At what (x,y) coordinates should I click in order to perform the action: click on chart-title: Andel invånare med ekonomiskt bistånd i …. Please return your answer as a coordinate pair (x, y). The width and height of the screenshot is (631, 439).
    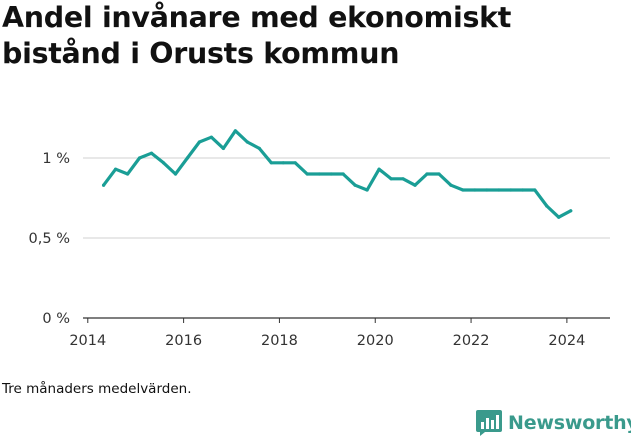
    Looking at the image, I should click on (257, 35).